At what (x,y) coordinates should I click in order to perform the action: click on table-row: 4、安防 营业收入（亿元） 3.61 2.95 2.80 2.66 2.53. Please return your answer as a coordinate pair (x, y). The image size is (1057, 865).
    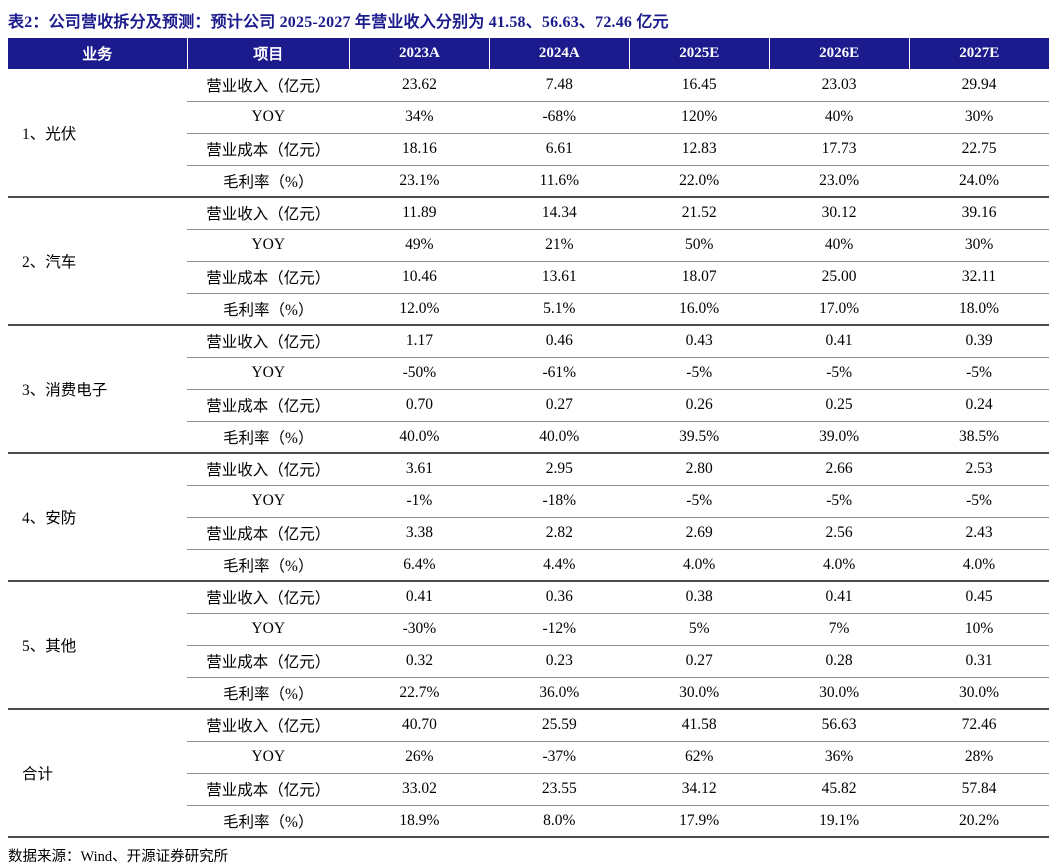
    Looking at the image, I should click on (528, 516).